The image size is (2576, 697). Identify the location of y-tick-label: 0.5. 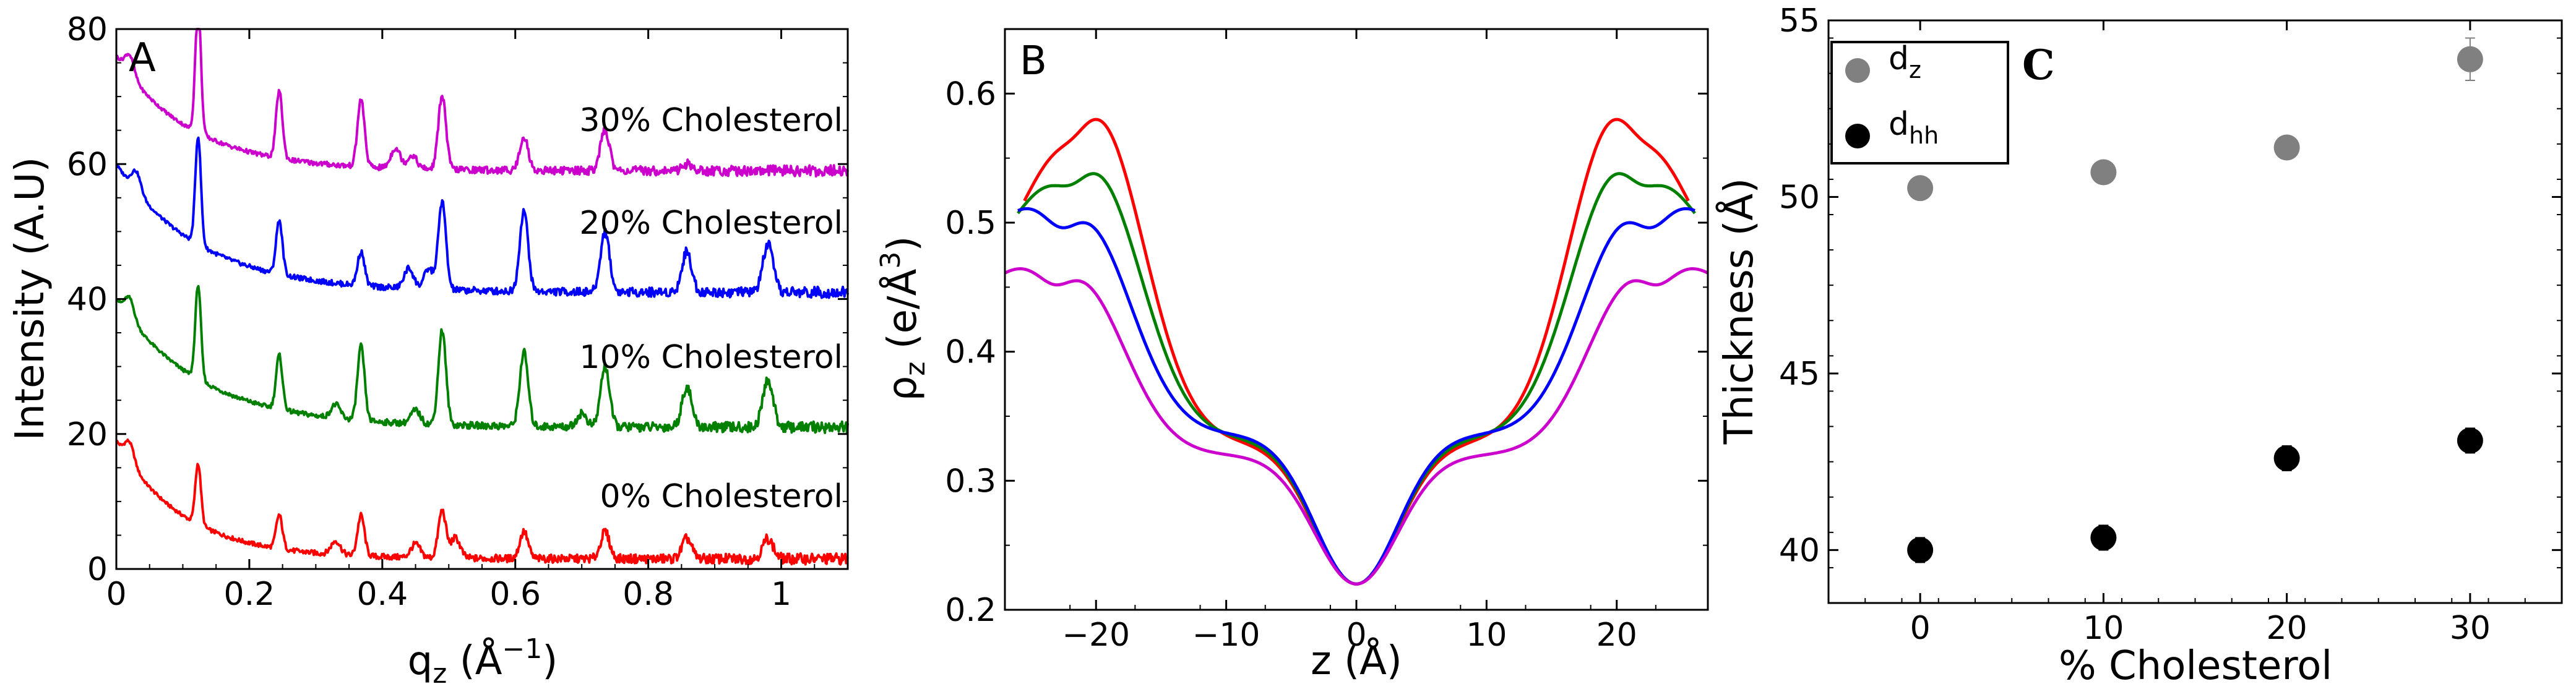
(970, 223).